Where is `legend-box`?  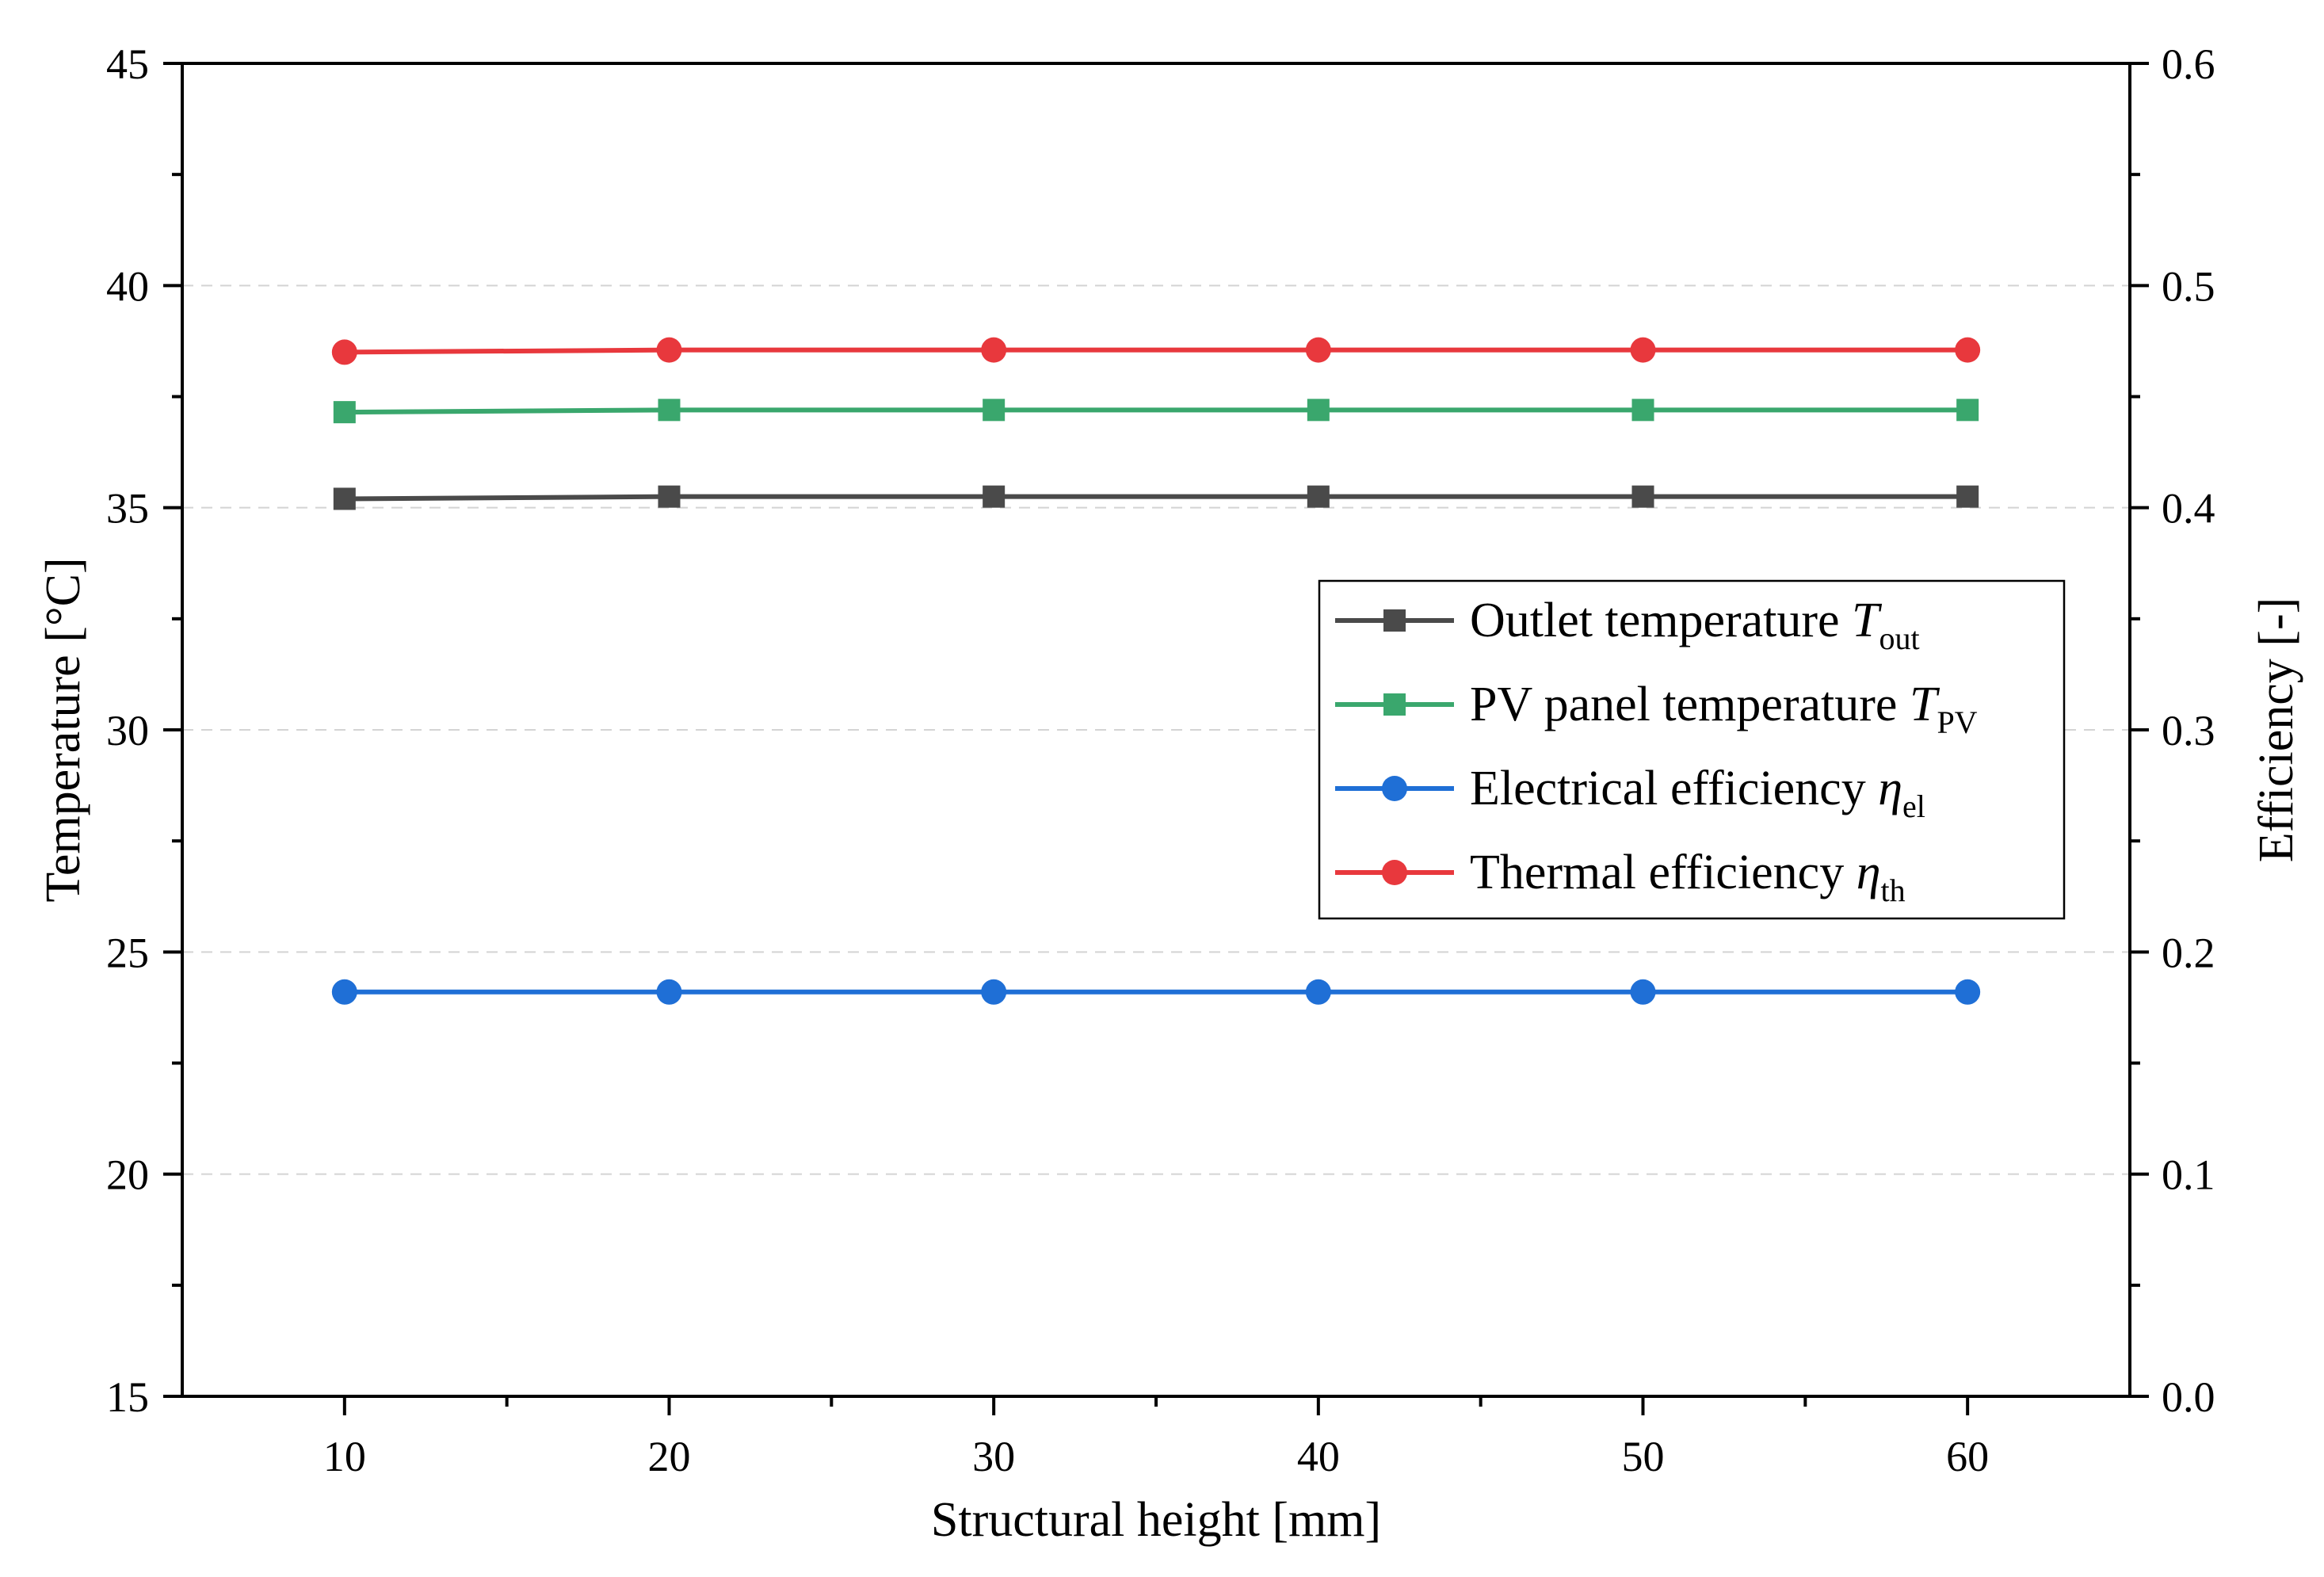 legend-box is located at coordinates (1692, 749).